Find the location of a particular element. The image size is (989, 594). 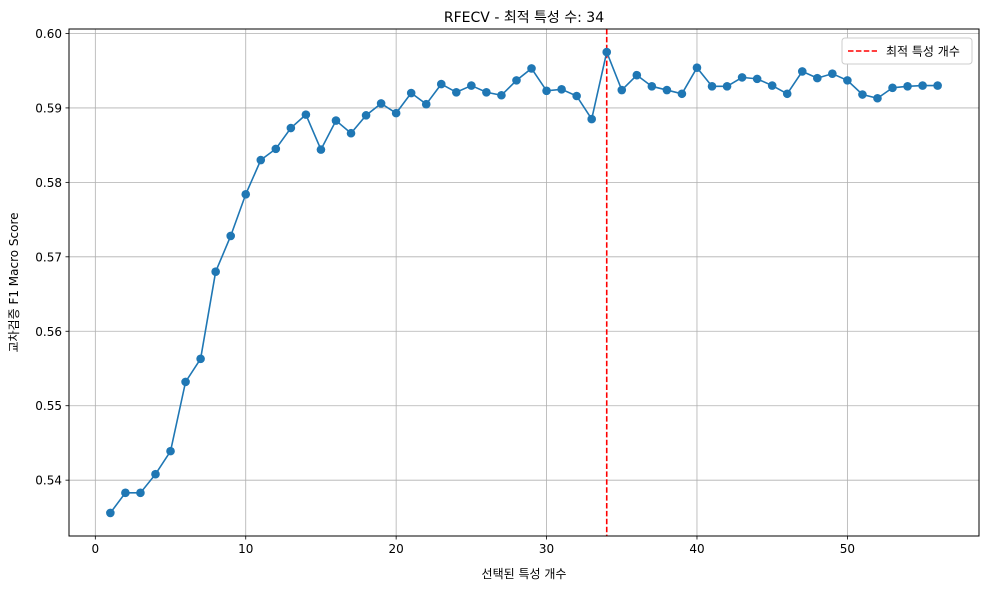

y-tick-label: 0.60 is located at coordinates (48, 34).